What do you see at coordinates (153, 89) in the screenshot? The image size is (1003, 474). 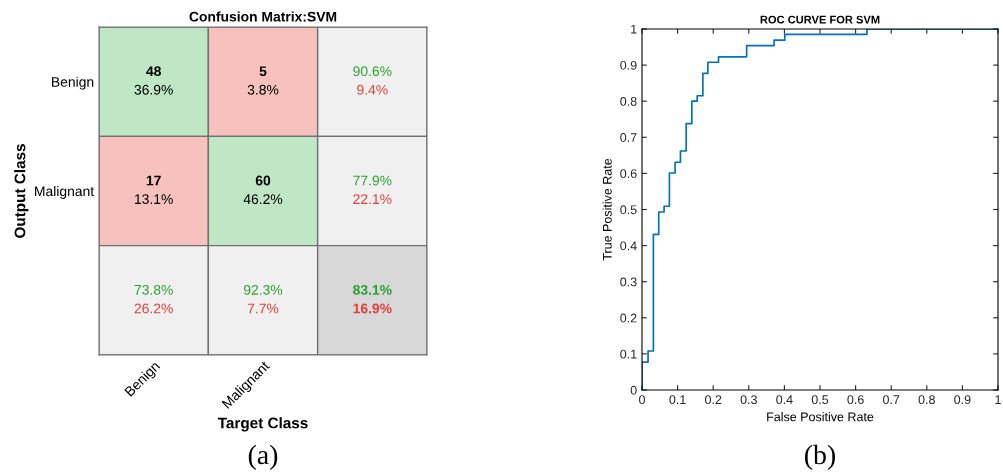 I see `annotation: 36.9%` at bounding box center [153, 89].